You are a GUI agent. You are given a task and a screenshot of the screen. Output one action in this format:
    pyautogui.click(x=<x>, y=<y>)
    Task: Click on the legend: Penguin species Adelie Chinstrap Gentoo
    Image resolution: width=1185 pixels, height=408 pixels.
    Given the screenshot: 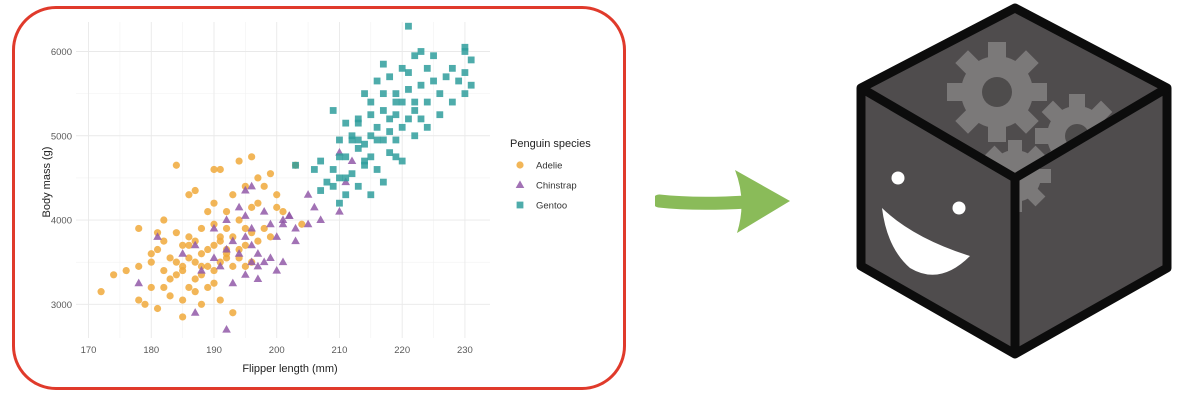 What is the action you would take?
    pyautogui.click(x=550, y=175)
    